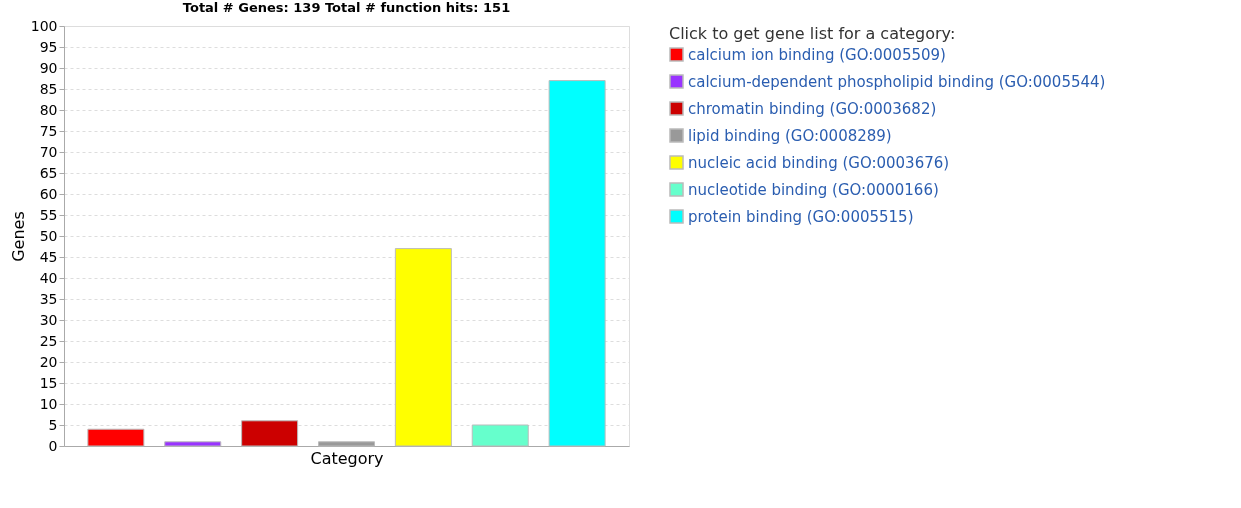 Image resolution: width=1241 pixels, height=508 pixels. Describe the element at coordinates (48, 361) in the screenshot. I see `y-tick-label: 20` at that location.